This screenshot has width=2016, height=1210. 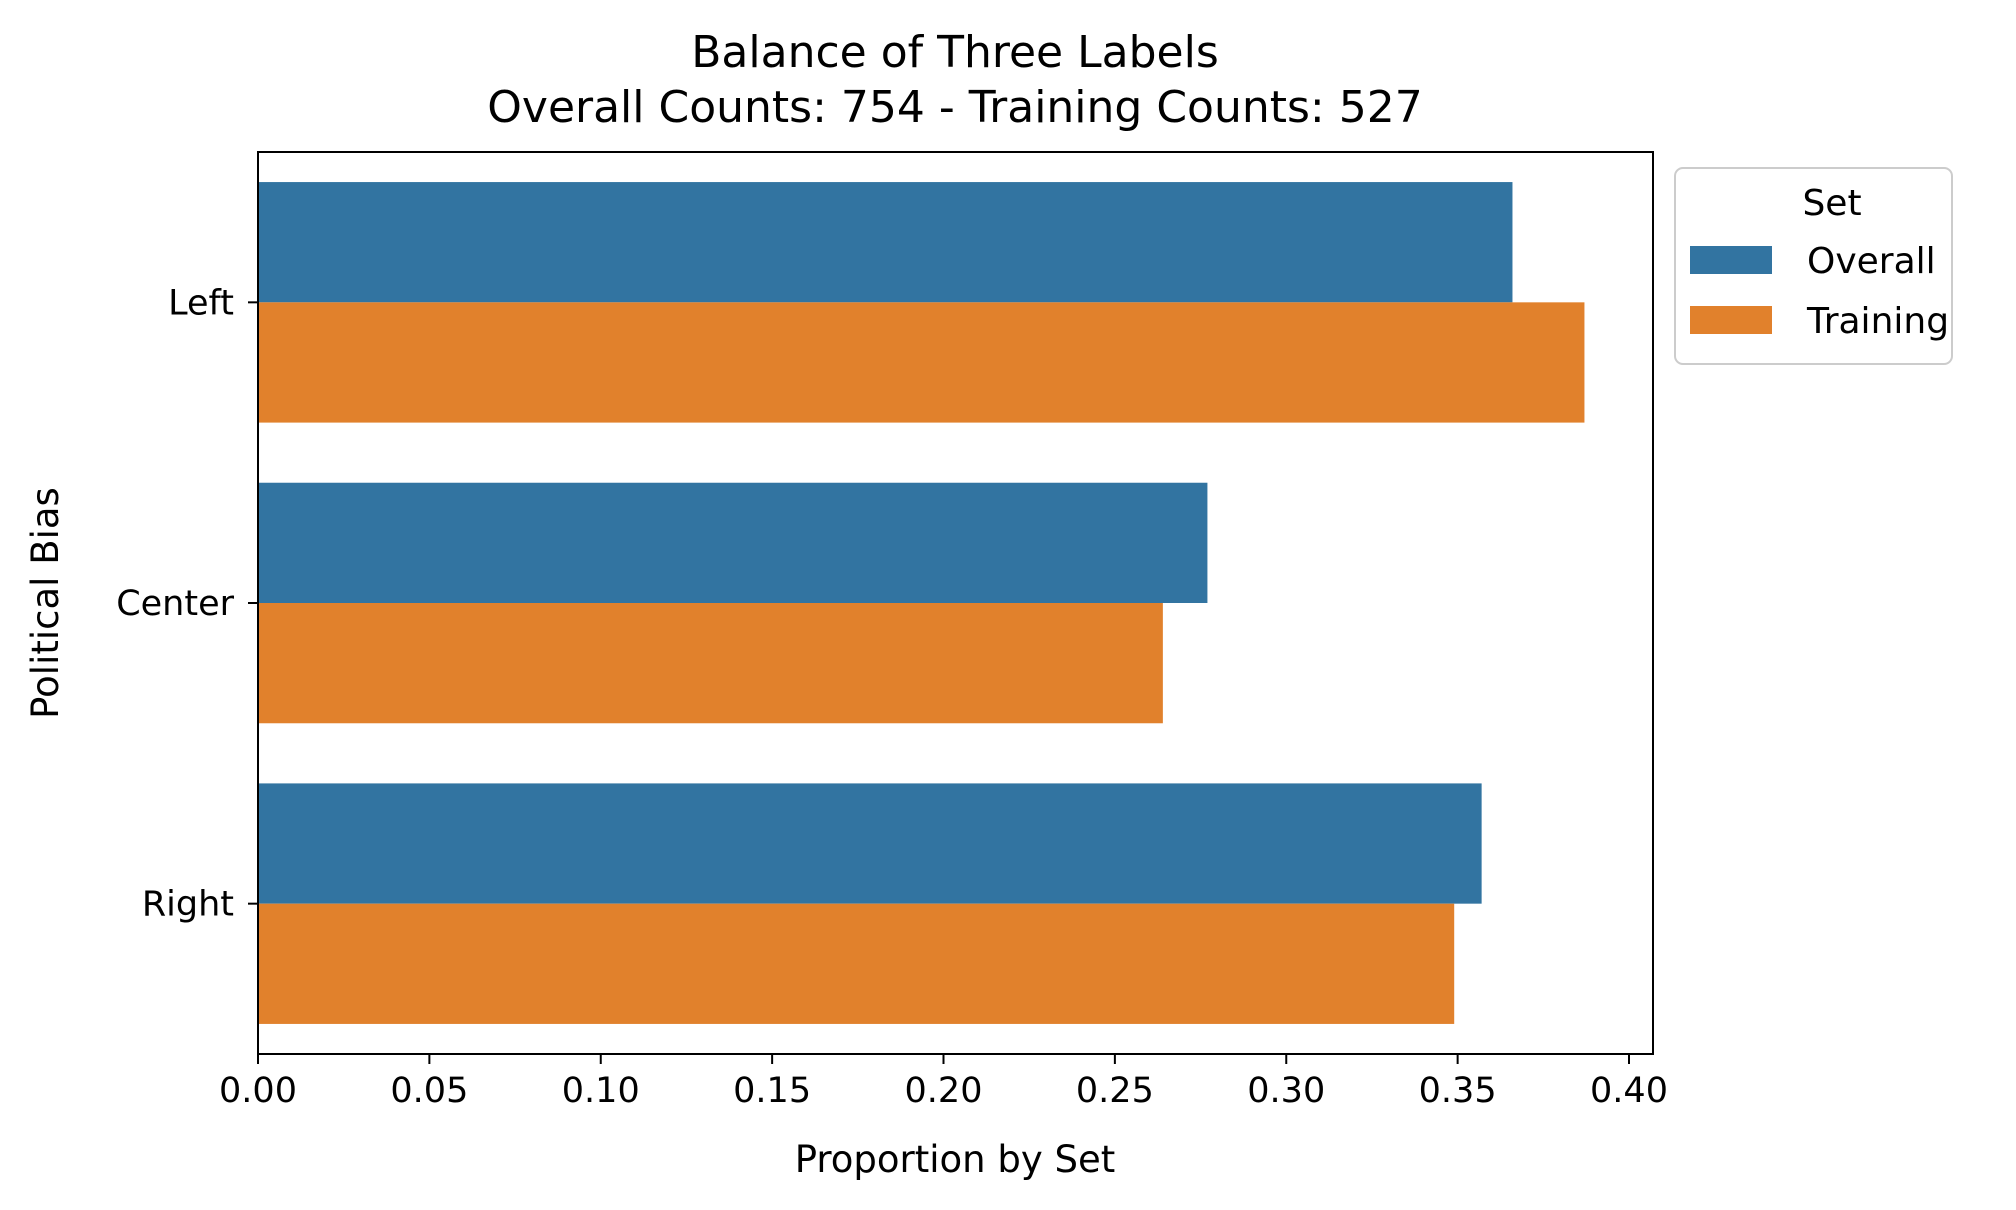 What do you see at coordinates (429, 1091) in the screenshot?
I see `x-tick-label: 0.05` at bounding box center [429, 1091].